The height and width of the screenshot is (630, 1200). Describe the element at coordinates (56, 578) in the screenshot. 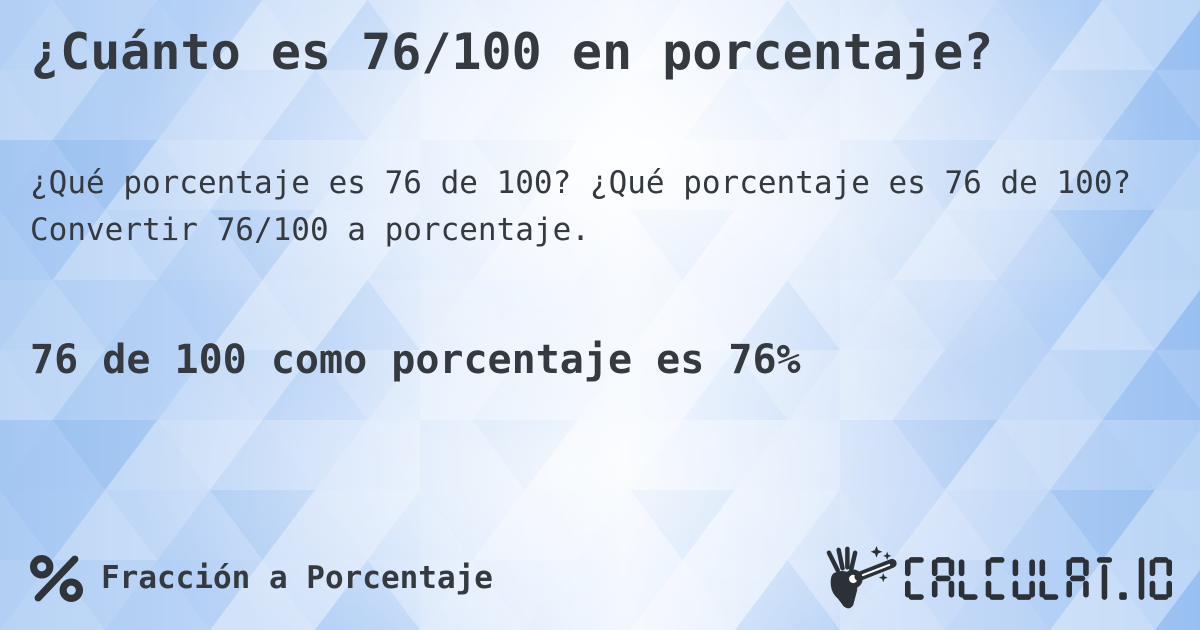

I see `percent-icon` at that location.